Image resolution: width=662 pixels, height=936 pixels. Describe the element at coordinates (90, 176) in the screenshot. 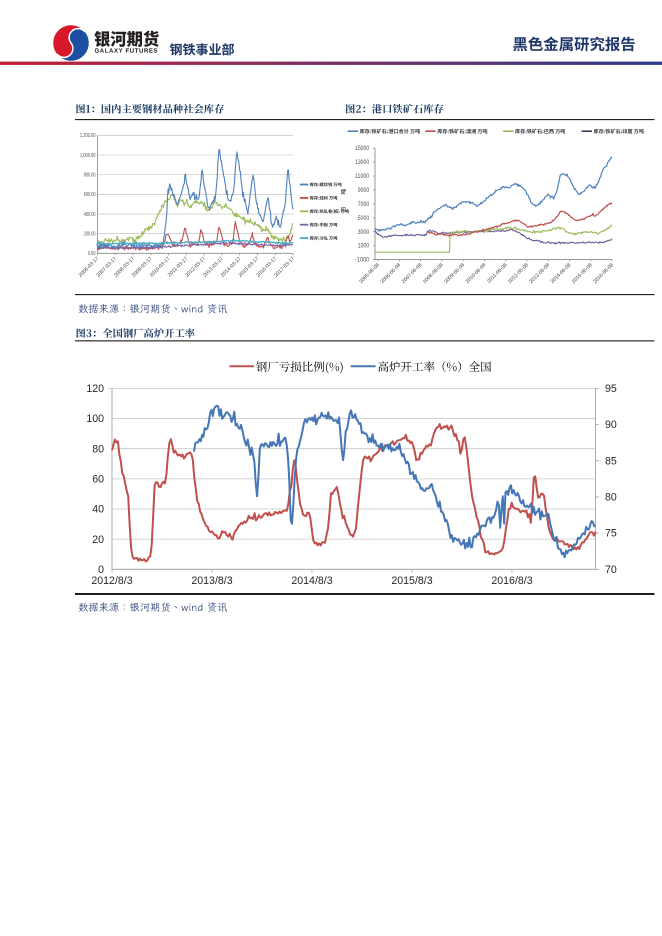

I see `svg-text: 800.00` at that location.